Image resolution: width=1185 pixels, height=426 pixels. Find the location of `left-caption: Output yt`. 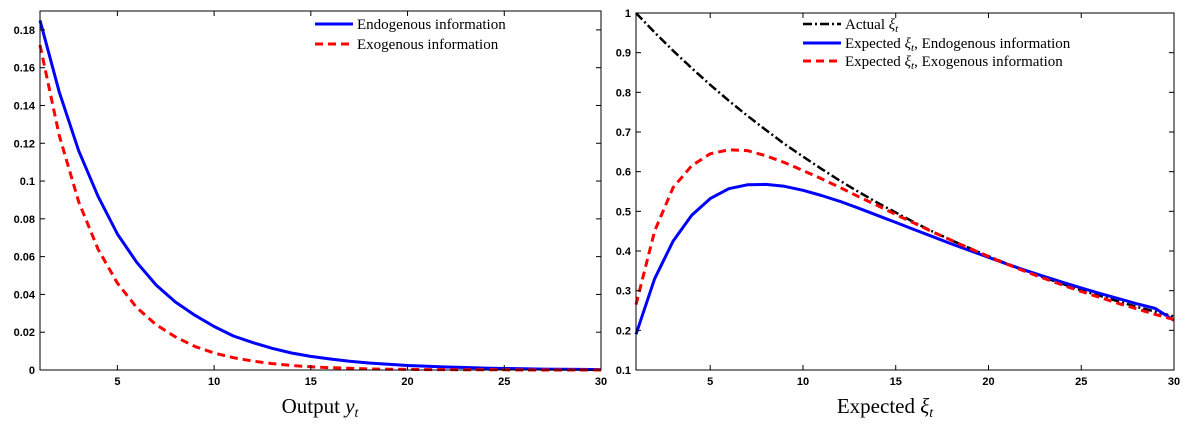

left-caption: Output yt is located at coordinates (321, 407).